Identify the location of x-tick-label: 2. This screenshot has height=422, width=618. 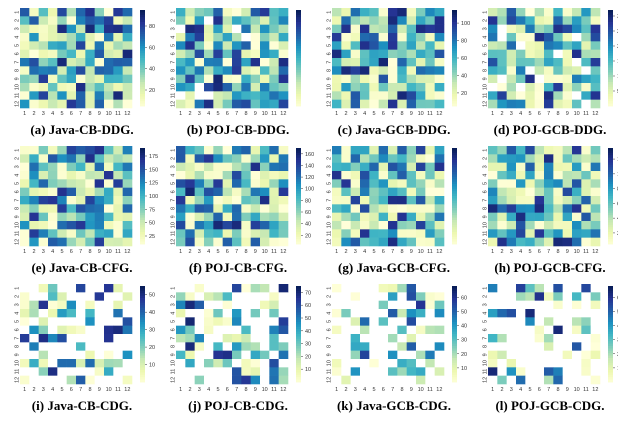
(33, 252).